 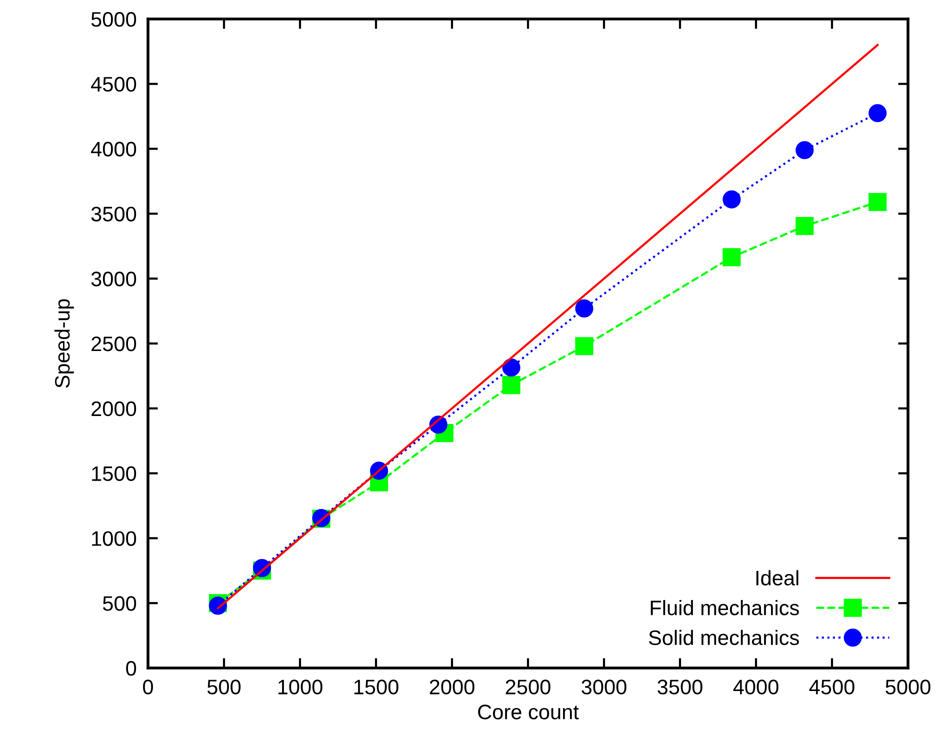 I want to click on x-tick-label: 500, so click(x=224, y=687).